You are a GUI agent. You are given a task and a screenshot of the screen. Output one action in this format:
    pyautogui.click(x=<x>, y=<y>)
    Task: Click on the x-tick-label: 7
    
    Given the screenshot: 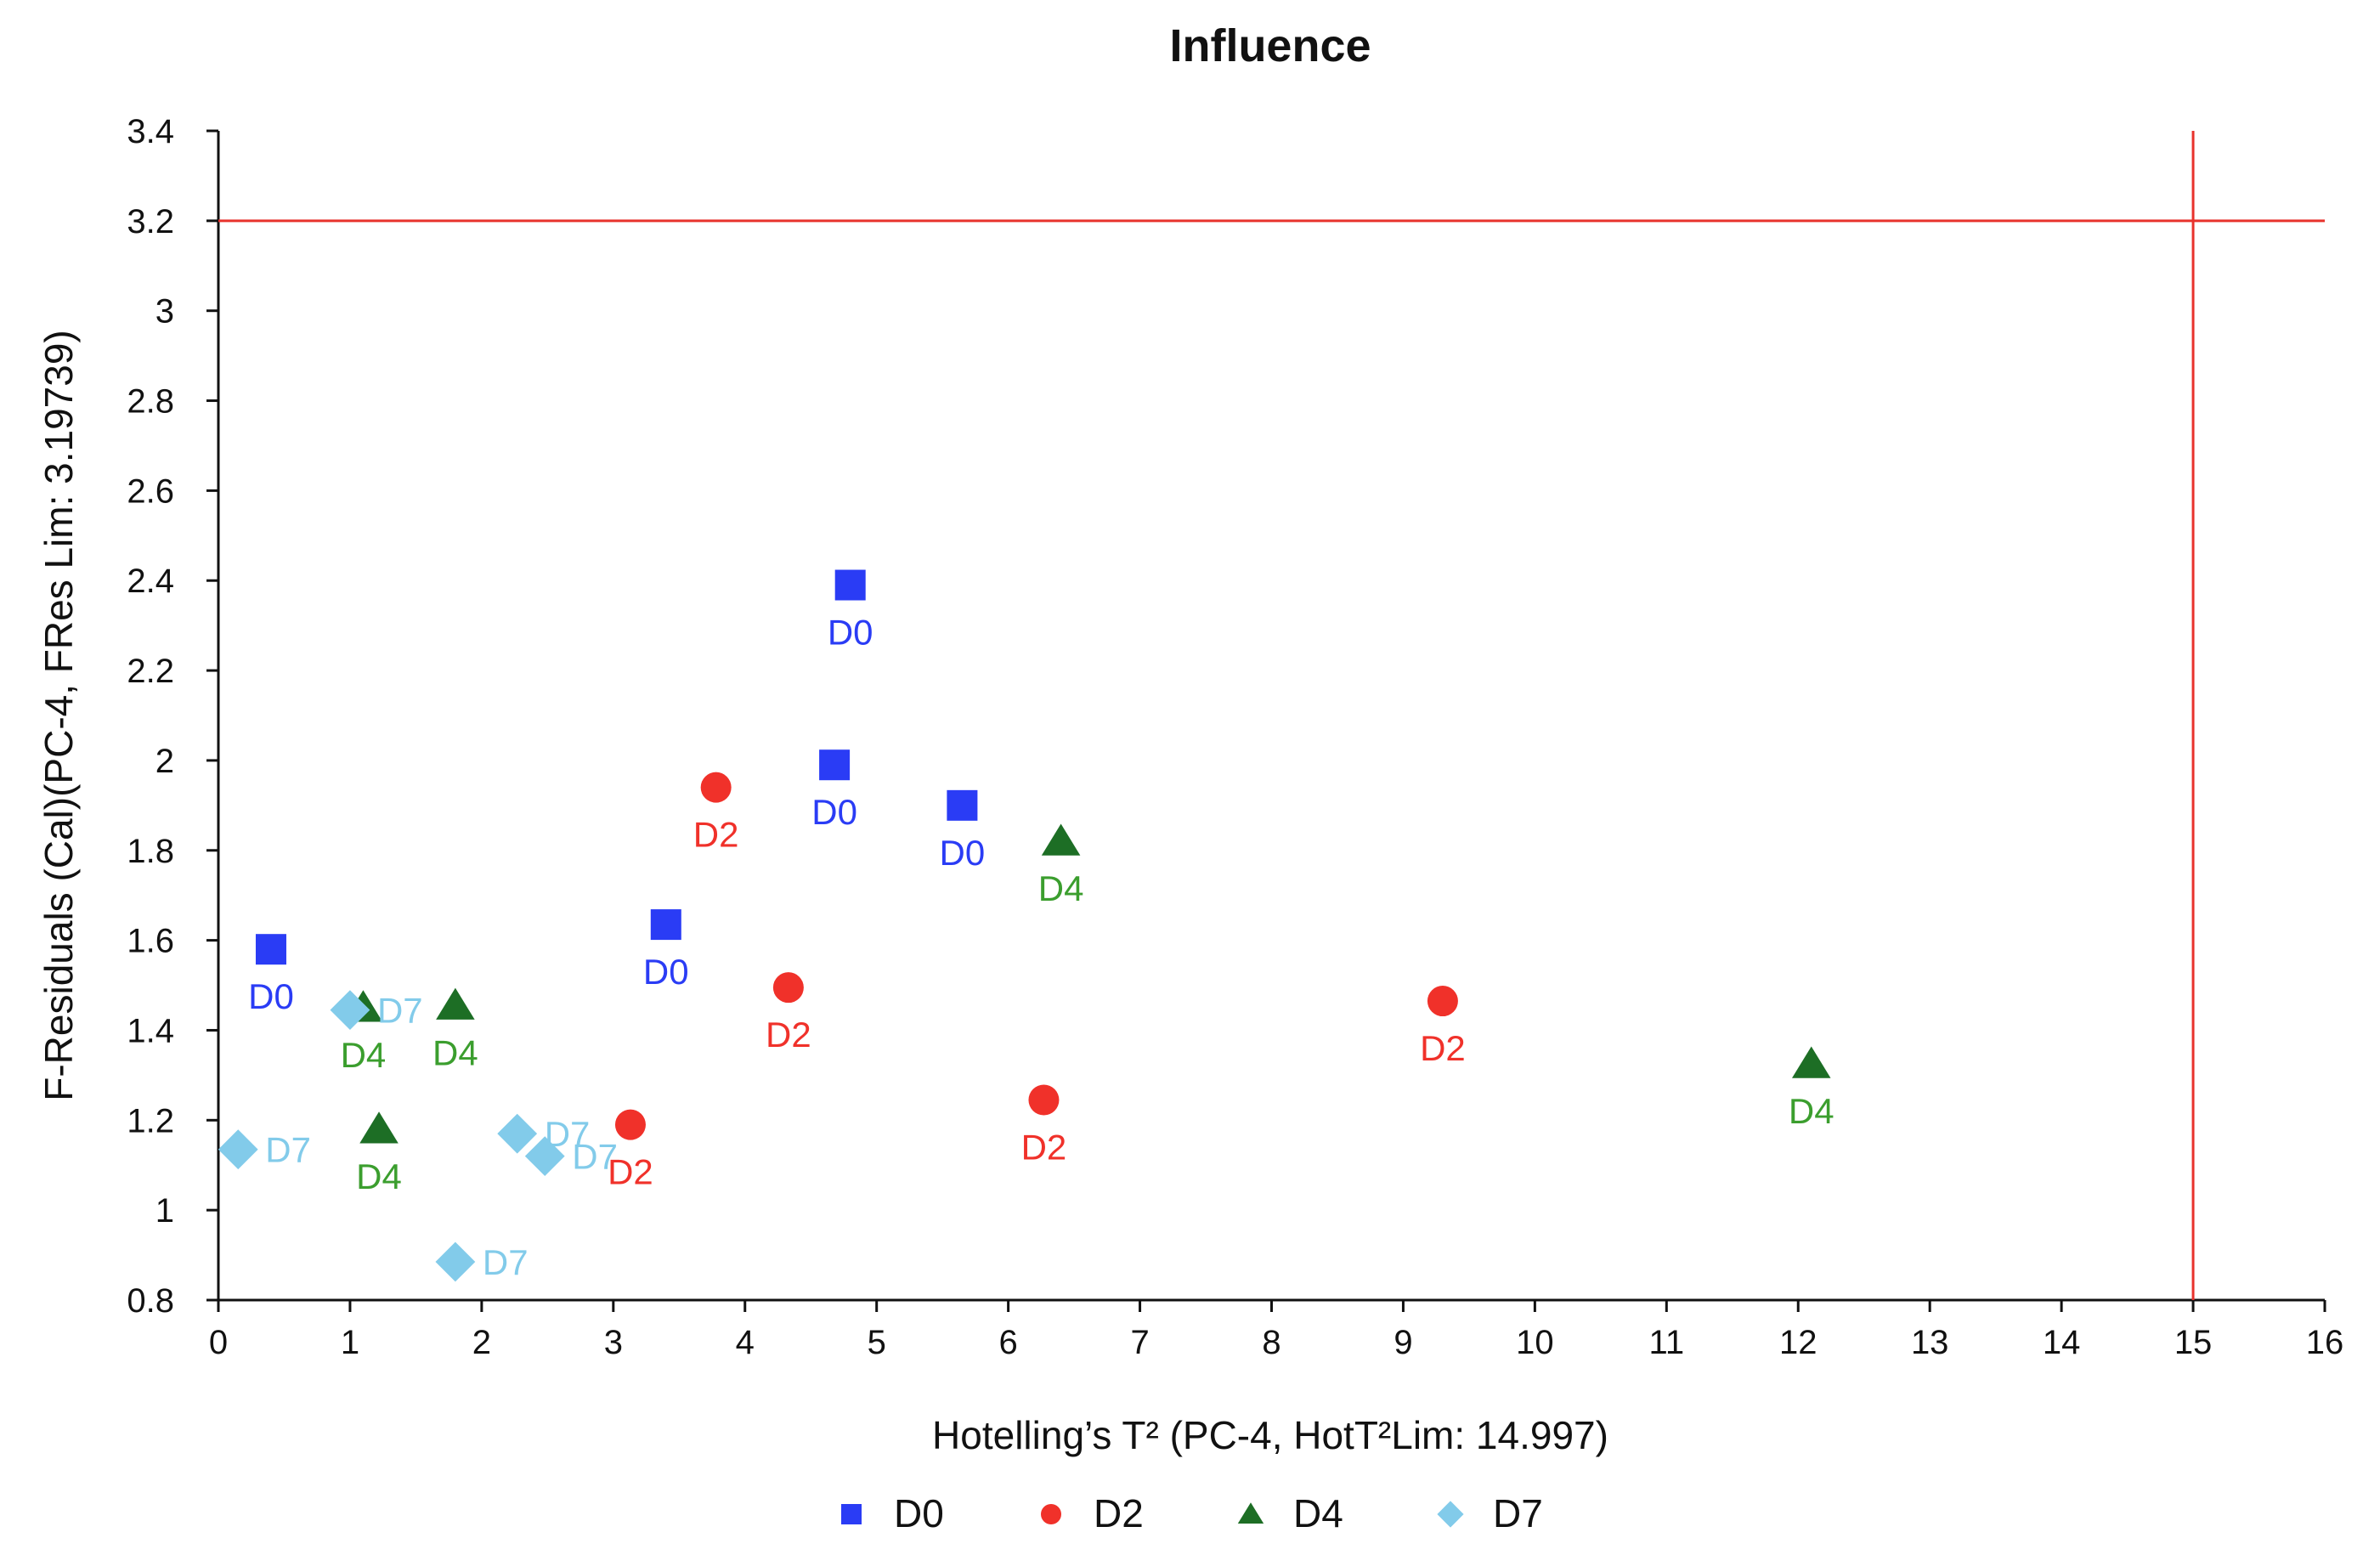 What is the action you would take?
    pyautogui.click(x=1139, y=1342)
    